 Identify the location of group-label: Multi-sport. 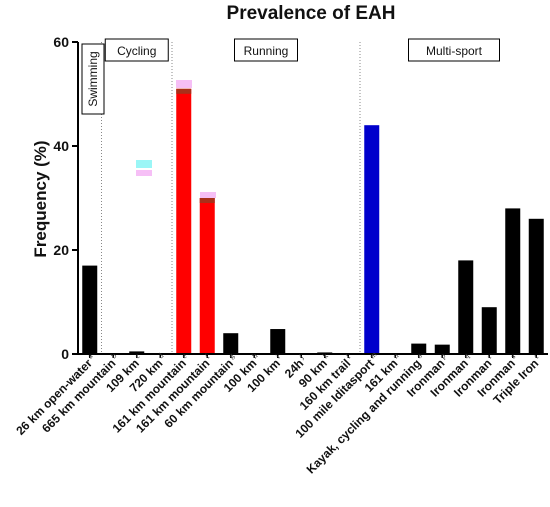
(454, 51).